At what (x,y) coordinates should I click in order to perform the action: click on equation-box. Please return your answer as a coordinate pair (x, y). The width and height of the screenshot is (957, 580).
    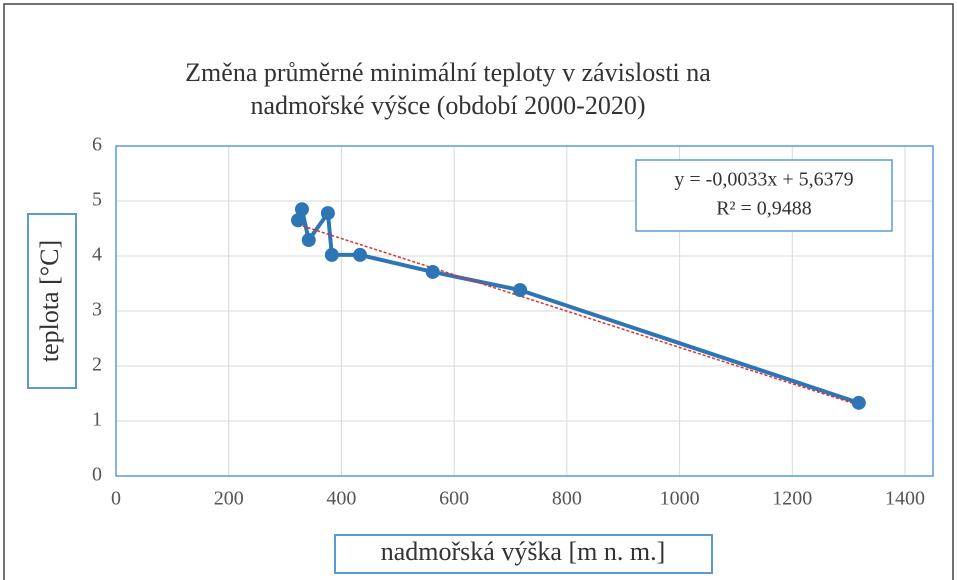
    Looking at the image, I should click on (764, 195).